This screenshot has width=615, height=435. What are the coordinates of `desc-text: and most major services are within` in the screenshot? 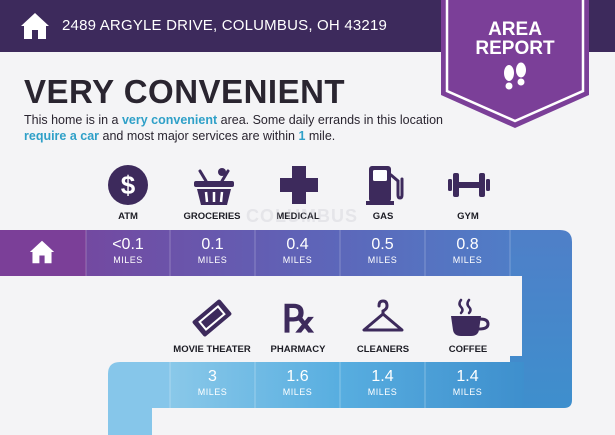 It's located at (199, 136).